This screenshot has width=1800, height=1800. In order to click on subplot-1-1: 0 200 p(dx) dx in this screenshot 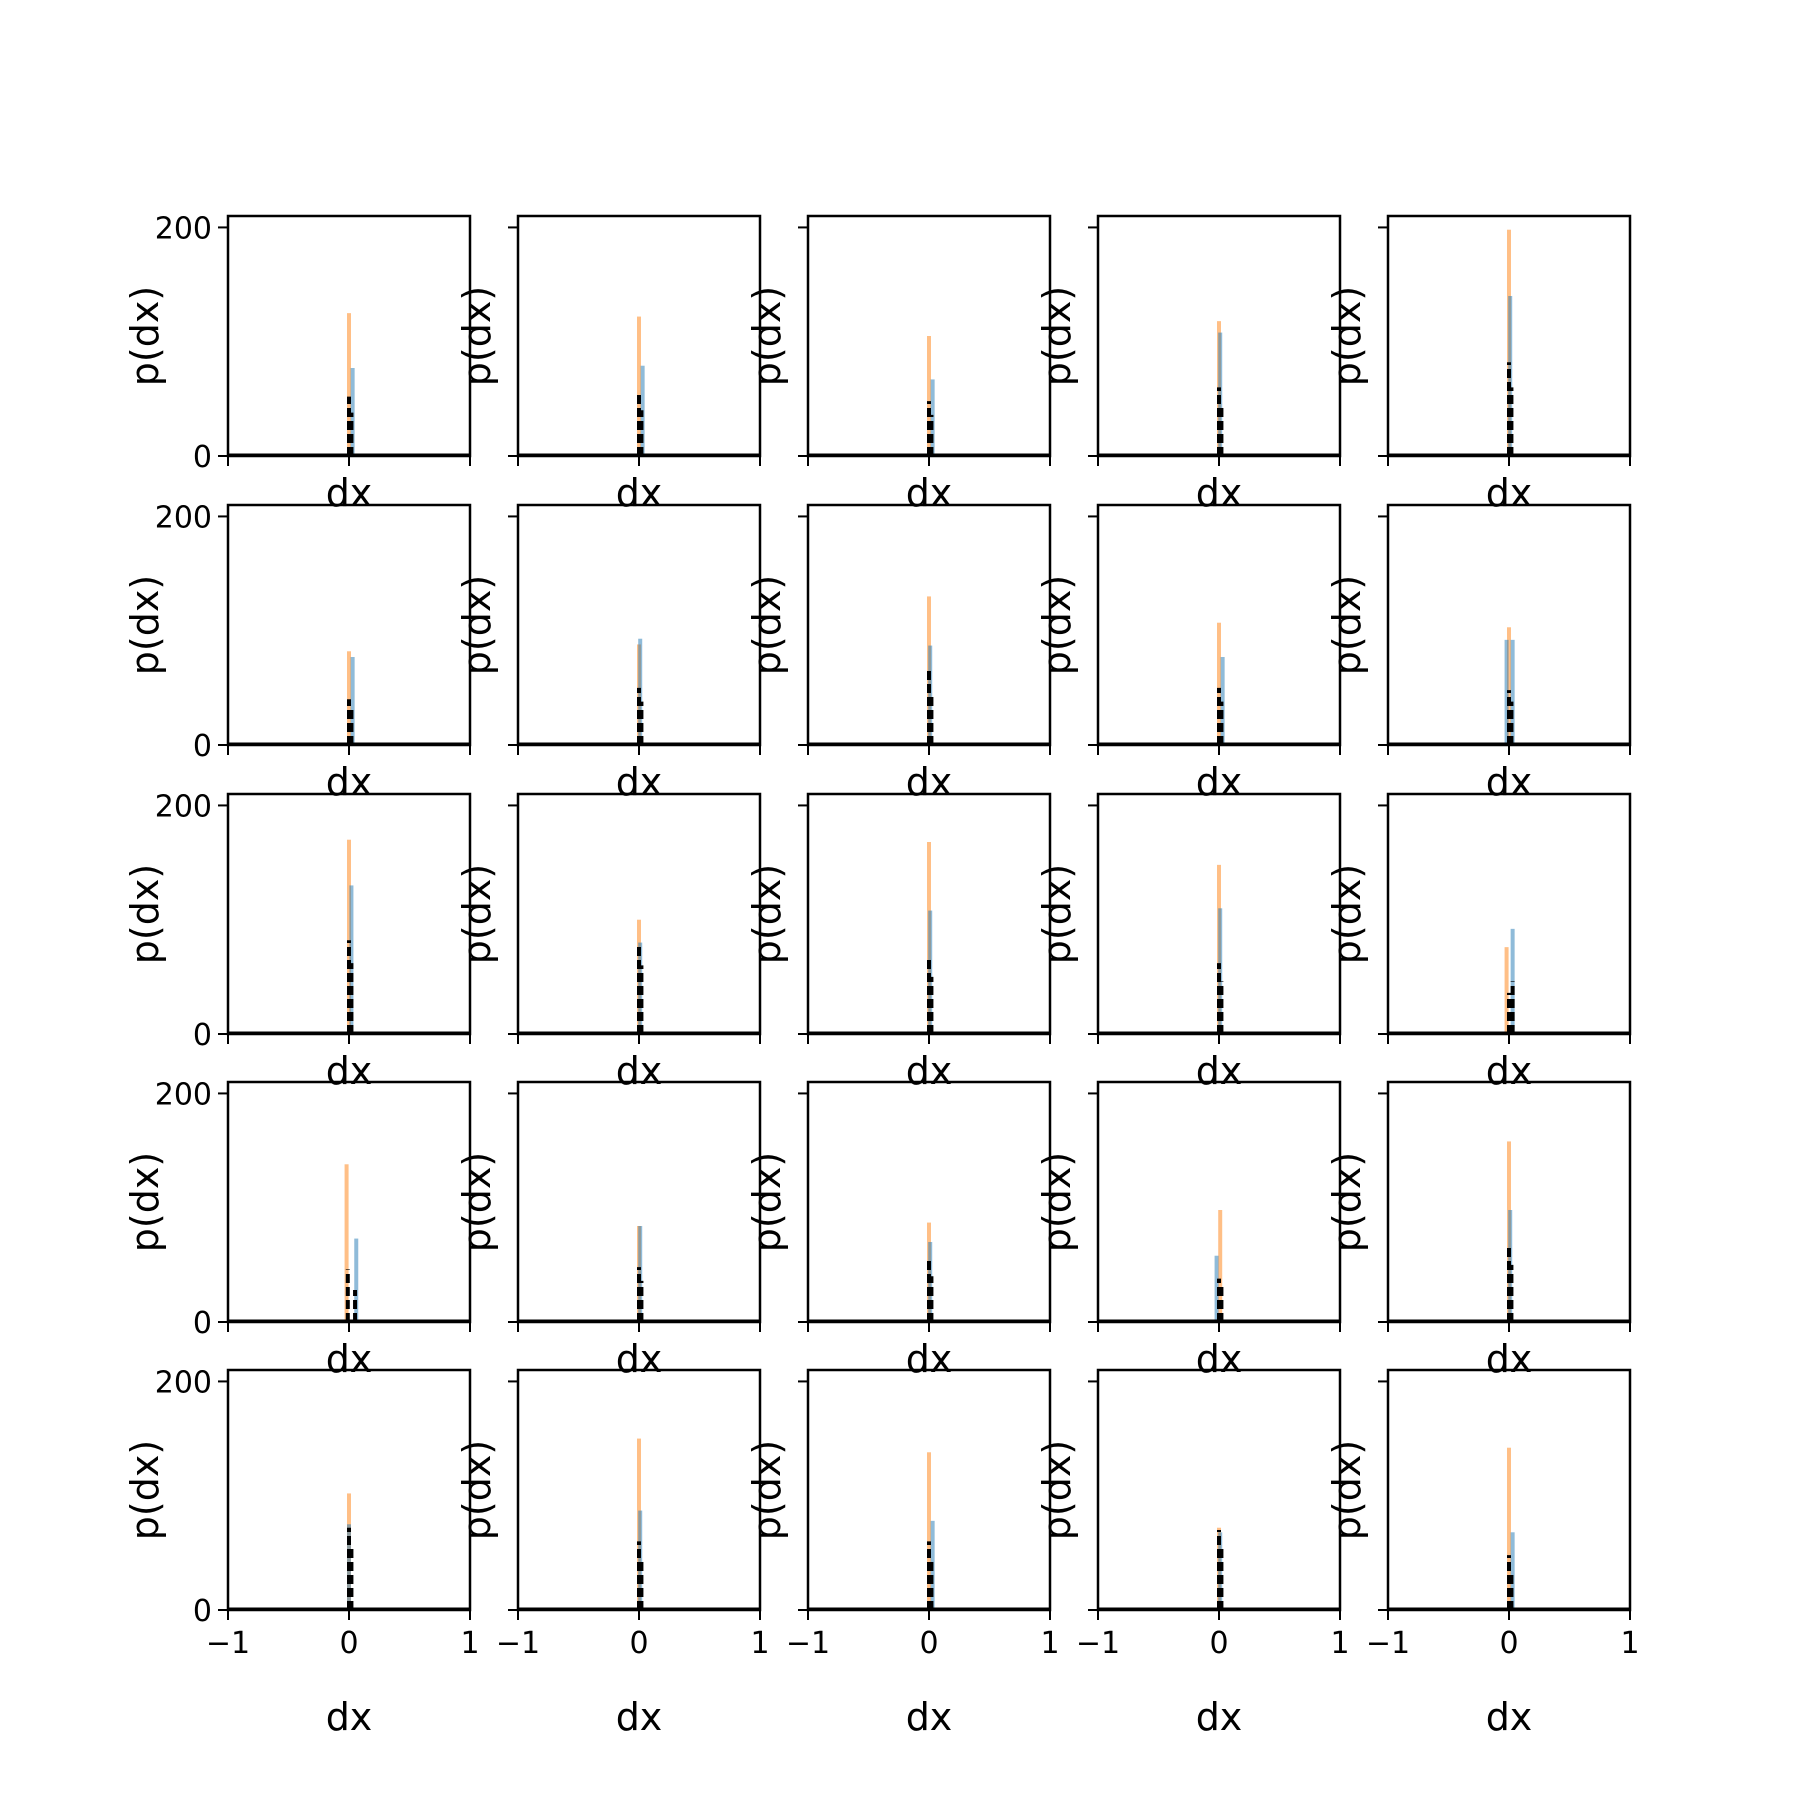, I will do `click(297, 363)`.